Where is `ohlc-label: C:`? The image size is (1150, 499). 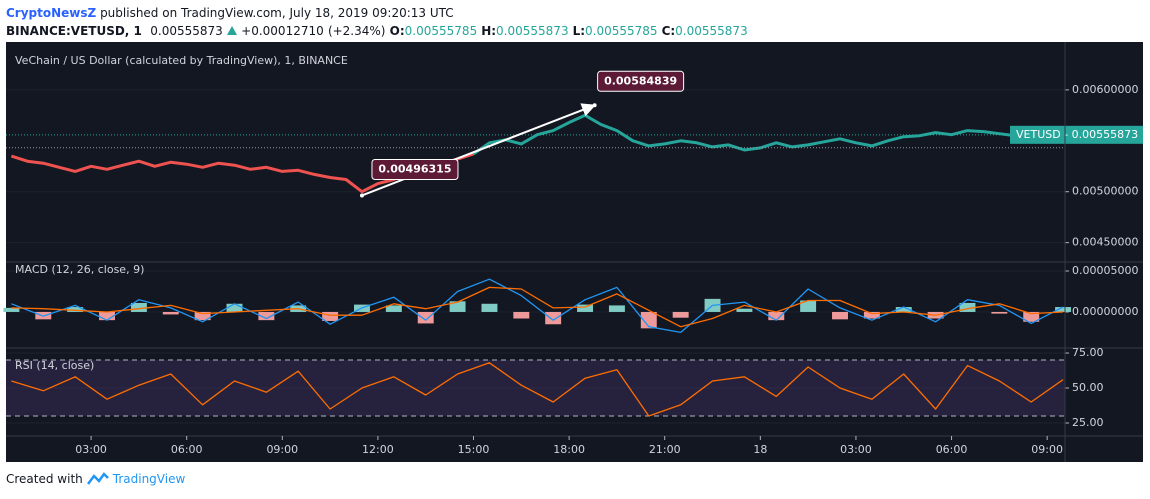 ohlc-label: C: is located at coordinates (668, 31).